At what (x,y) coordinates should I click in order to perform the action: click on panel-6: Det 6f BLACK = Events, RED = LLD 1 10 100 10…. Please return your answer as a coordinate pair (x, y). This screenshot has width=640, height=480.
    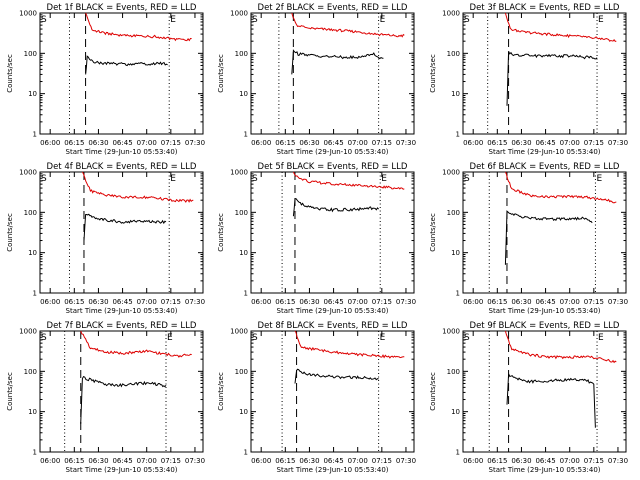
    Looking at the image, I should click on (528, 238).